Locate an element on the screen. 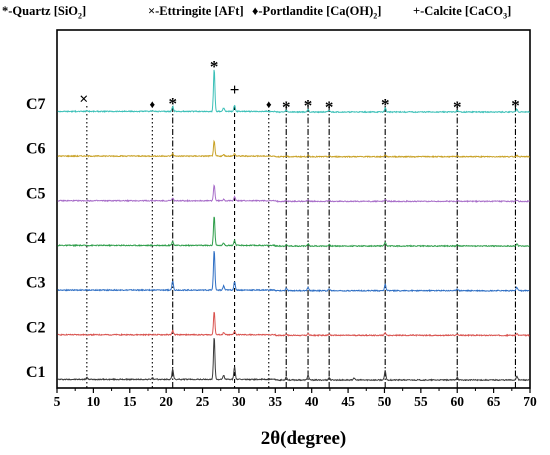 Image resolution: width=550 pixels, height=455 pixels. quartz-label: -Quartz [SiO is located at coordinates (43, 11).